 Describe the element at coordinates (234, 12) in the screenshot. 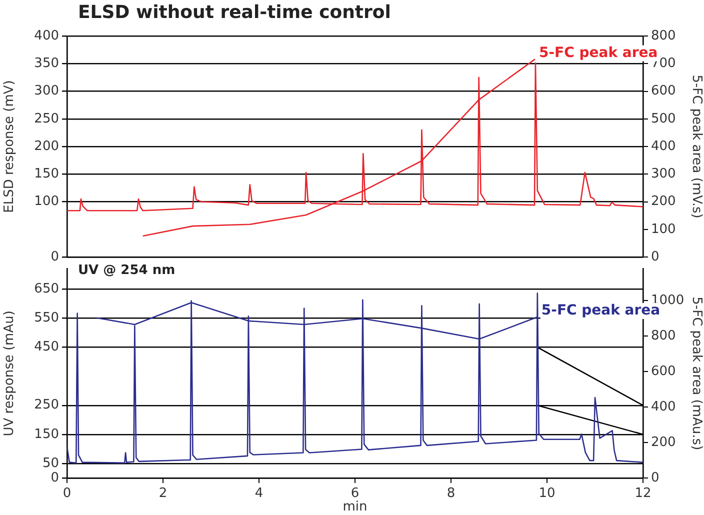

I see `chart-title: ELSD without real-time control` at that location.